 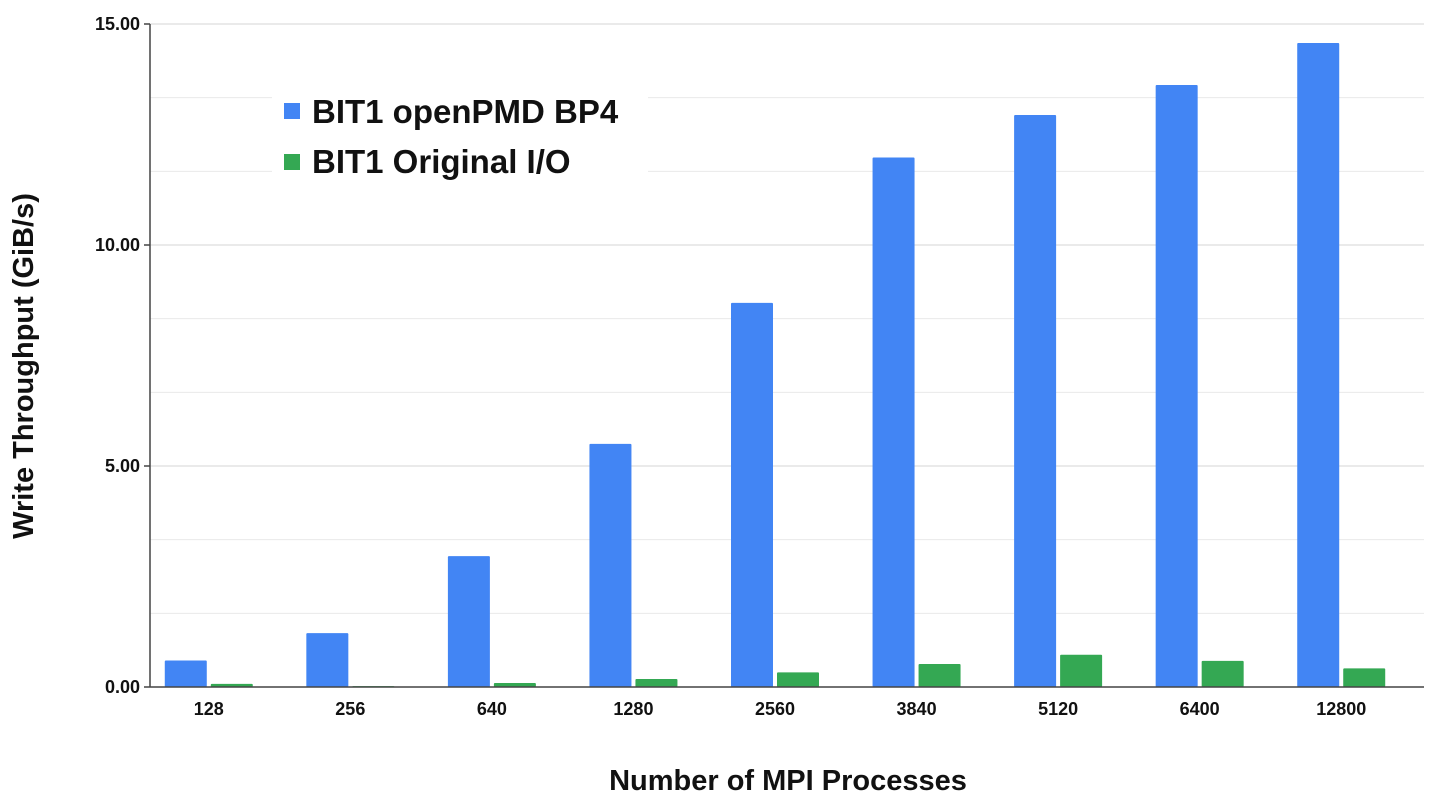 I want to click on y-axis-title: Write Throughput (GiB/s), so click(x=24, y=366).